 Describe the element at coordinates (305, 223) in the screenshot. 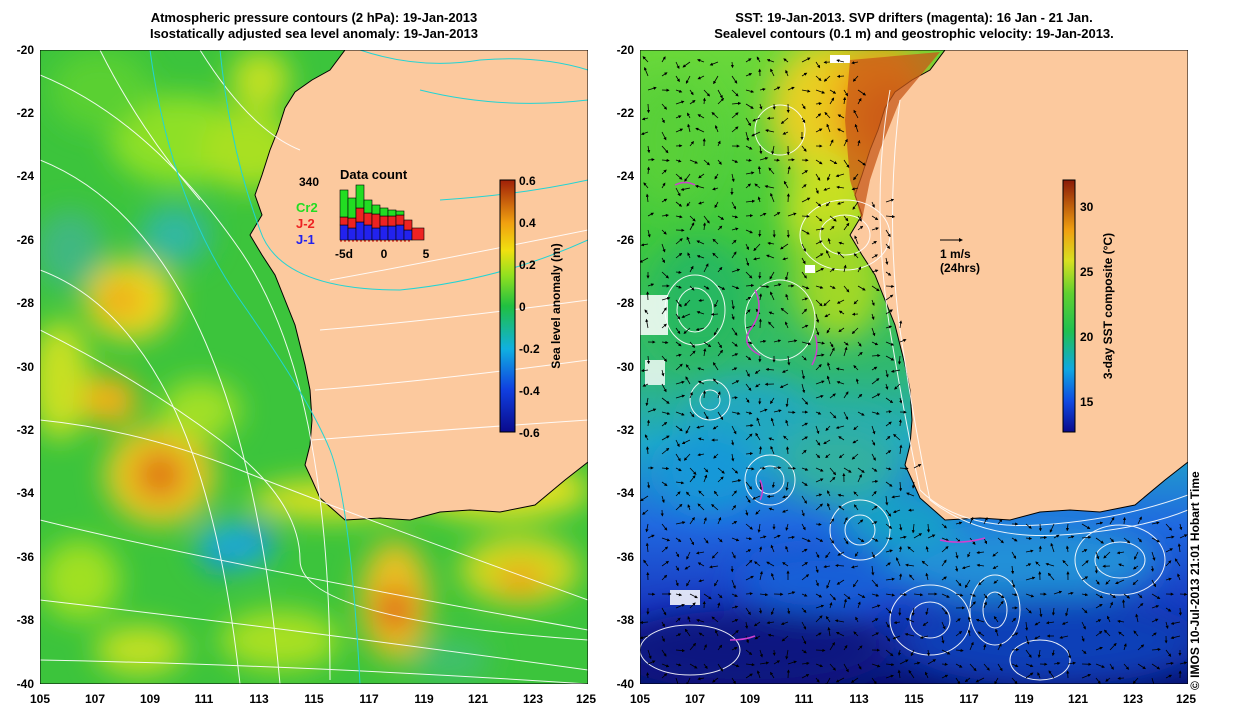

I see `mission-j2: J-2` at that location.